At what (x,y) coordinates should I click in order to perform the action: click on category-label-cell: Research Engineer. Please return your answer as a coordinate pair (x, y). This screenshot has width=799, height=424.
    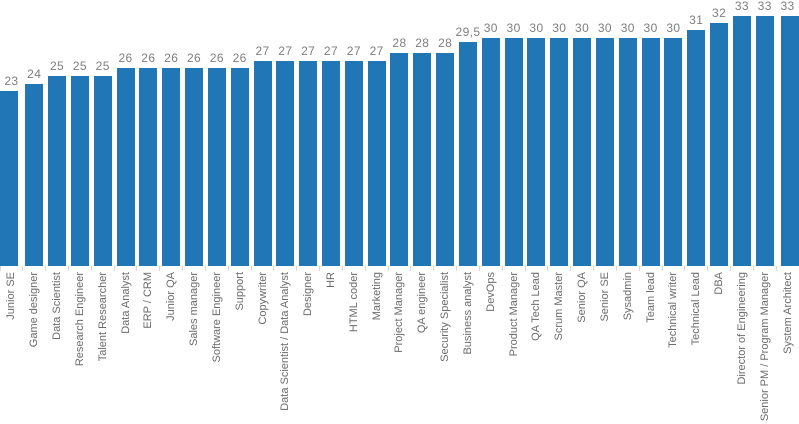
    Looking at the image, I should click on (79, 348).